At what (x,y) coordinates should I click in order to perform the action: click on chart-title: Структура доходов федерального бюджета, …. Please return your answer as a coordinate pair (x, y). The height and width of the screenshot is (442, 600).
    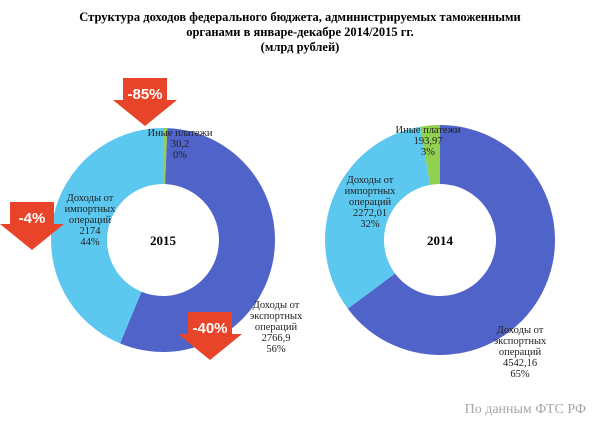
    Looking at the image, I should click on (300, 24).